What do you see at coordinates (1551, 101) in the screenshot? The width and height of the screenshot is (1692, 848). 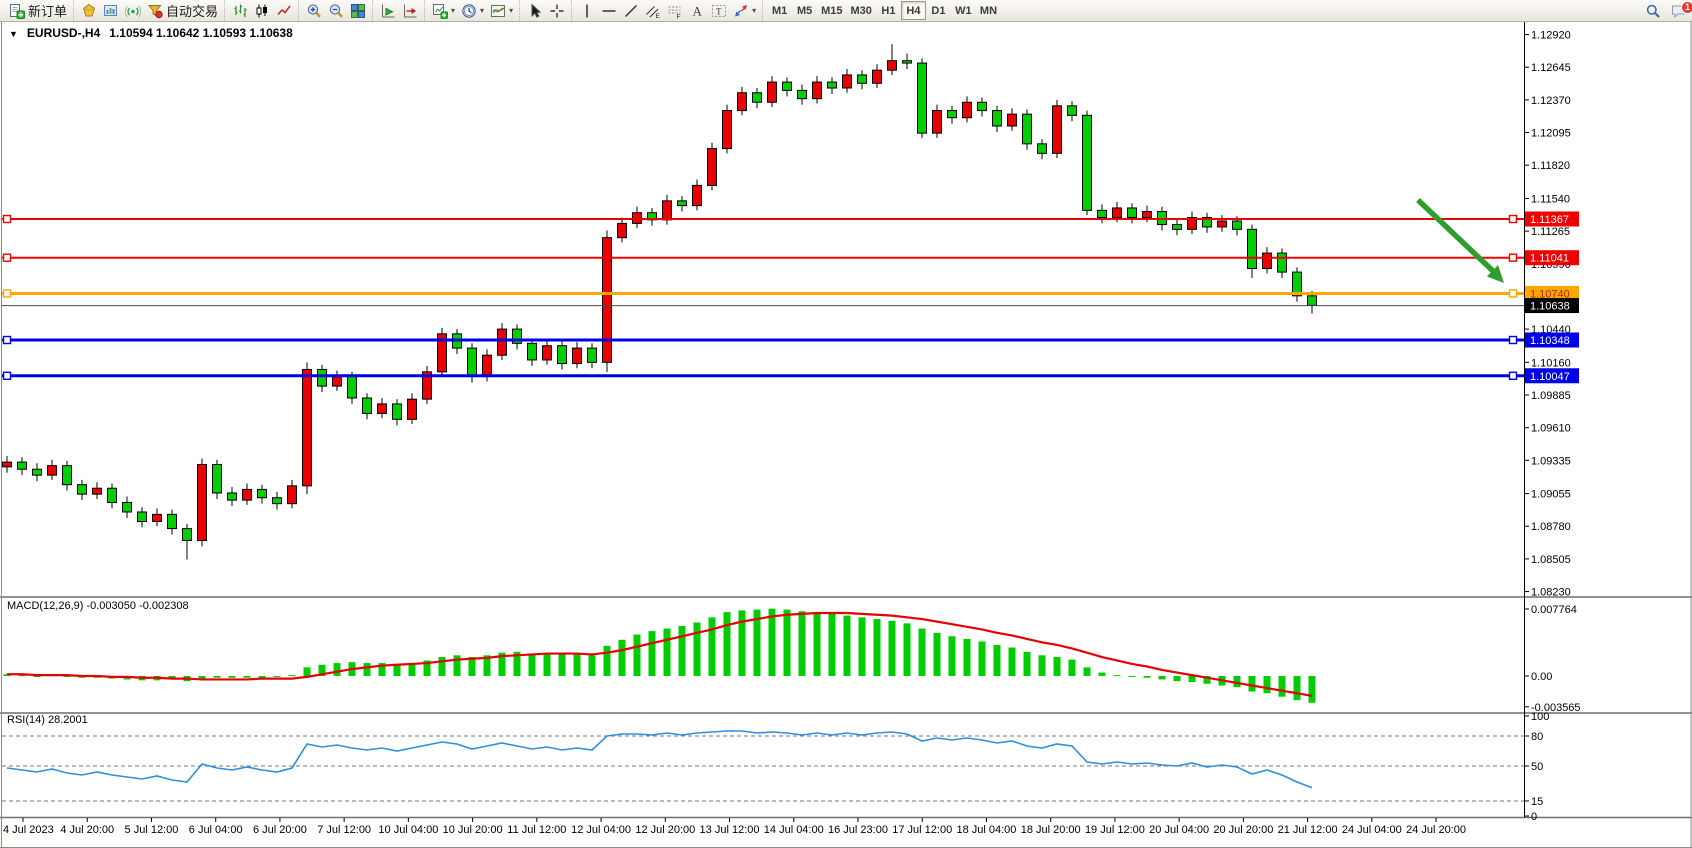 I see `price-axis-tick-label: 1.12370` at bounding box center [1551, 101].